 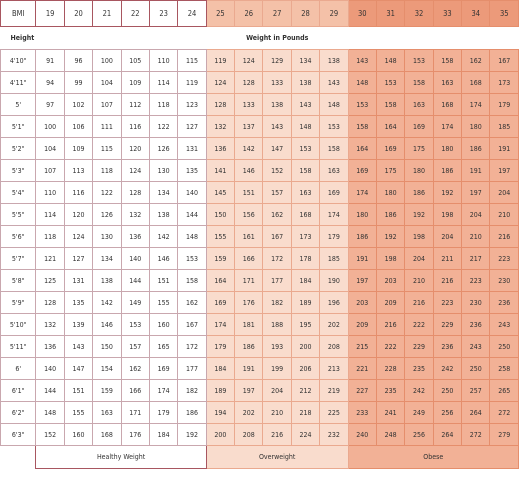 What do you see at coordinates (18, 13) in the screenshot?
I see `bmi-label: BMI` at bounding box center [18, 13].